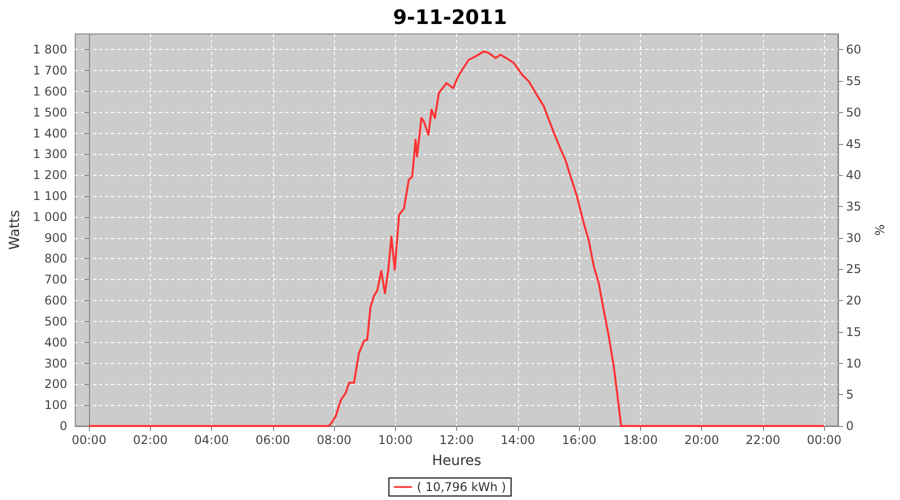 This screenshot has height=500, width=900. Describe the element at coordinates (450, 17) in the screenshot. I see `chart-title: 9-11-2011` at that location.